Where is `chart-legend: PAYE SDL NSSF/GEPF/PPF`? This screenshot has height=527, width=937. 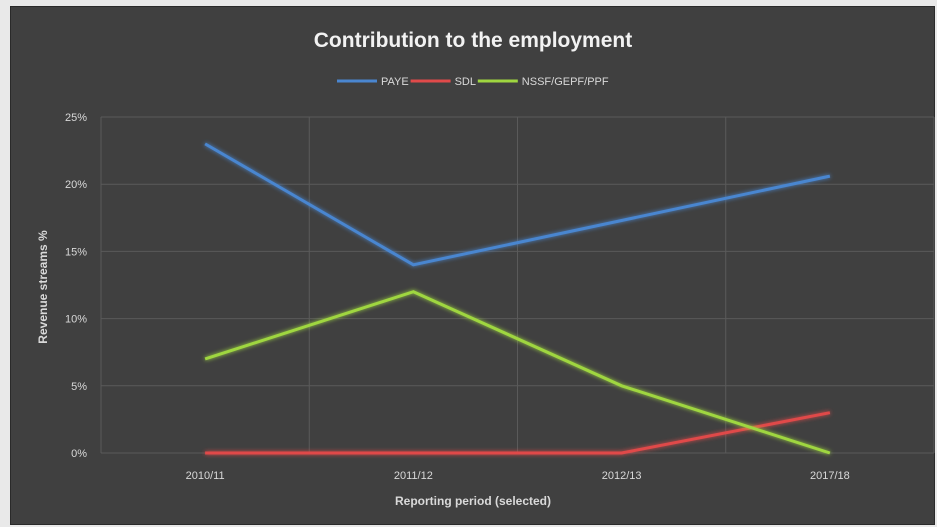 chart-legend: PAYE SDL NSSF/GEPF/PPF is located at coordinates (473, 82).